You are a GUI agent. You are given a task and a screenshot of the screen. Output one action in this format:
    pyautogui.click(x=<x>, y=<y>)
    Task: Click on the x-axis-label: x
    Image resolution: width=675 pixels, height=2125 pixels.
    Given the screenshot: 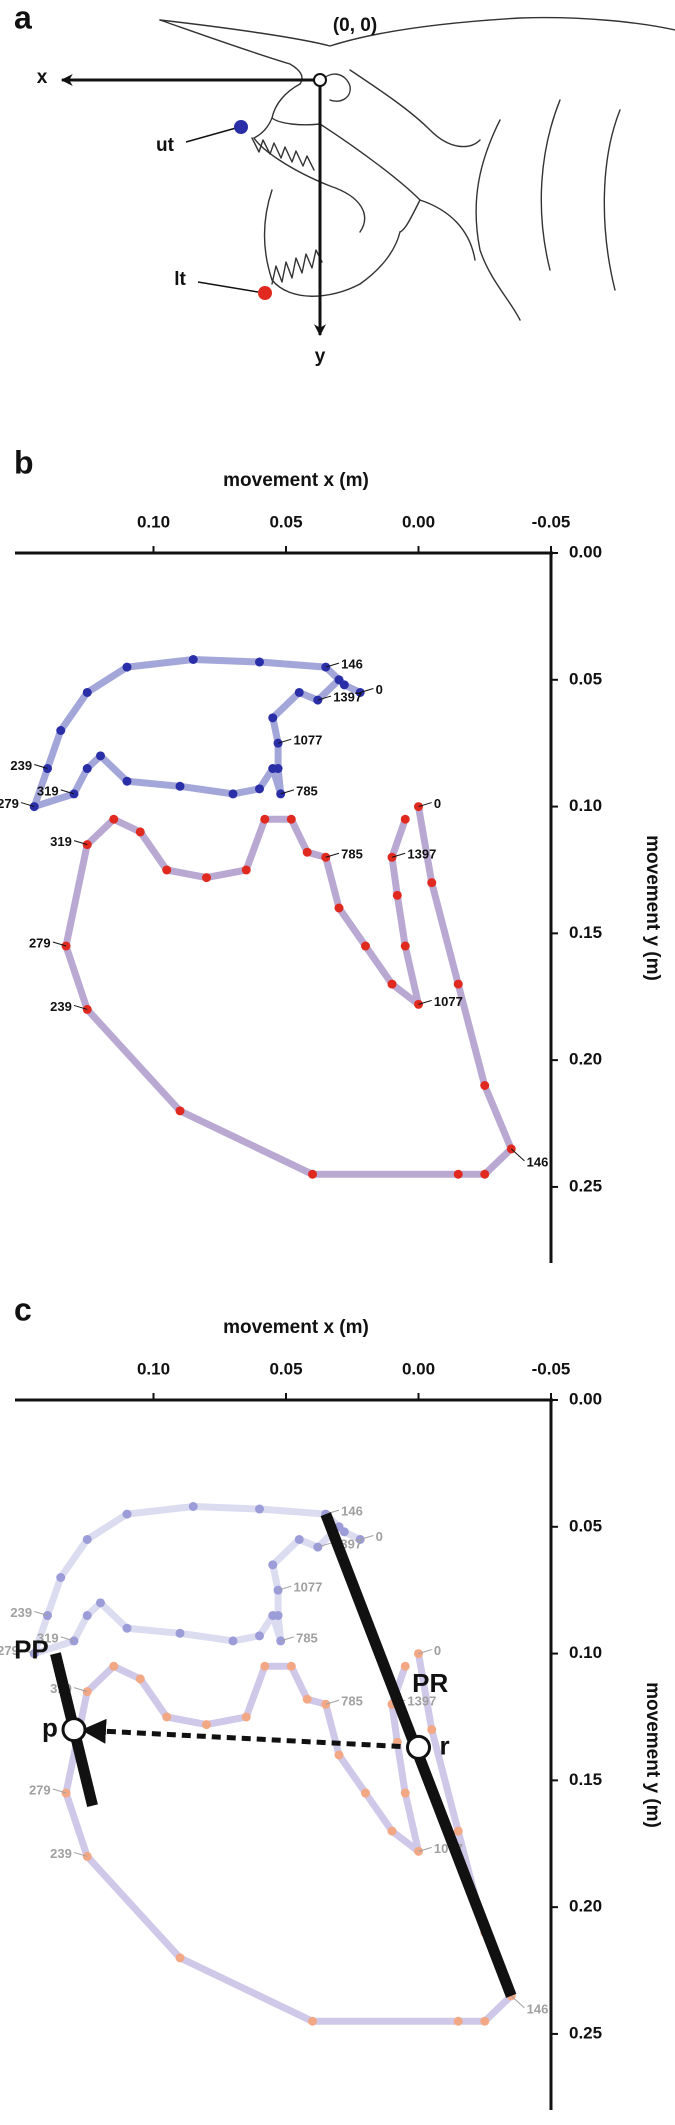 What is the action you would take?
    pyautogui.click(x=42, y=77)
    